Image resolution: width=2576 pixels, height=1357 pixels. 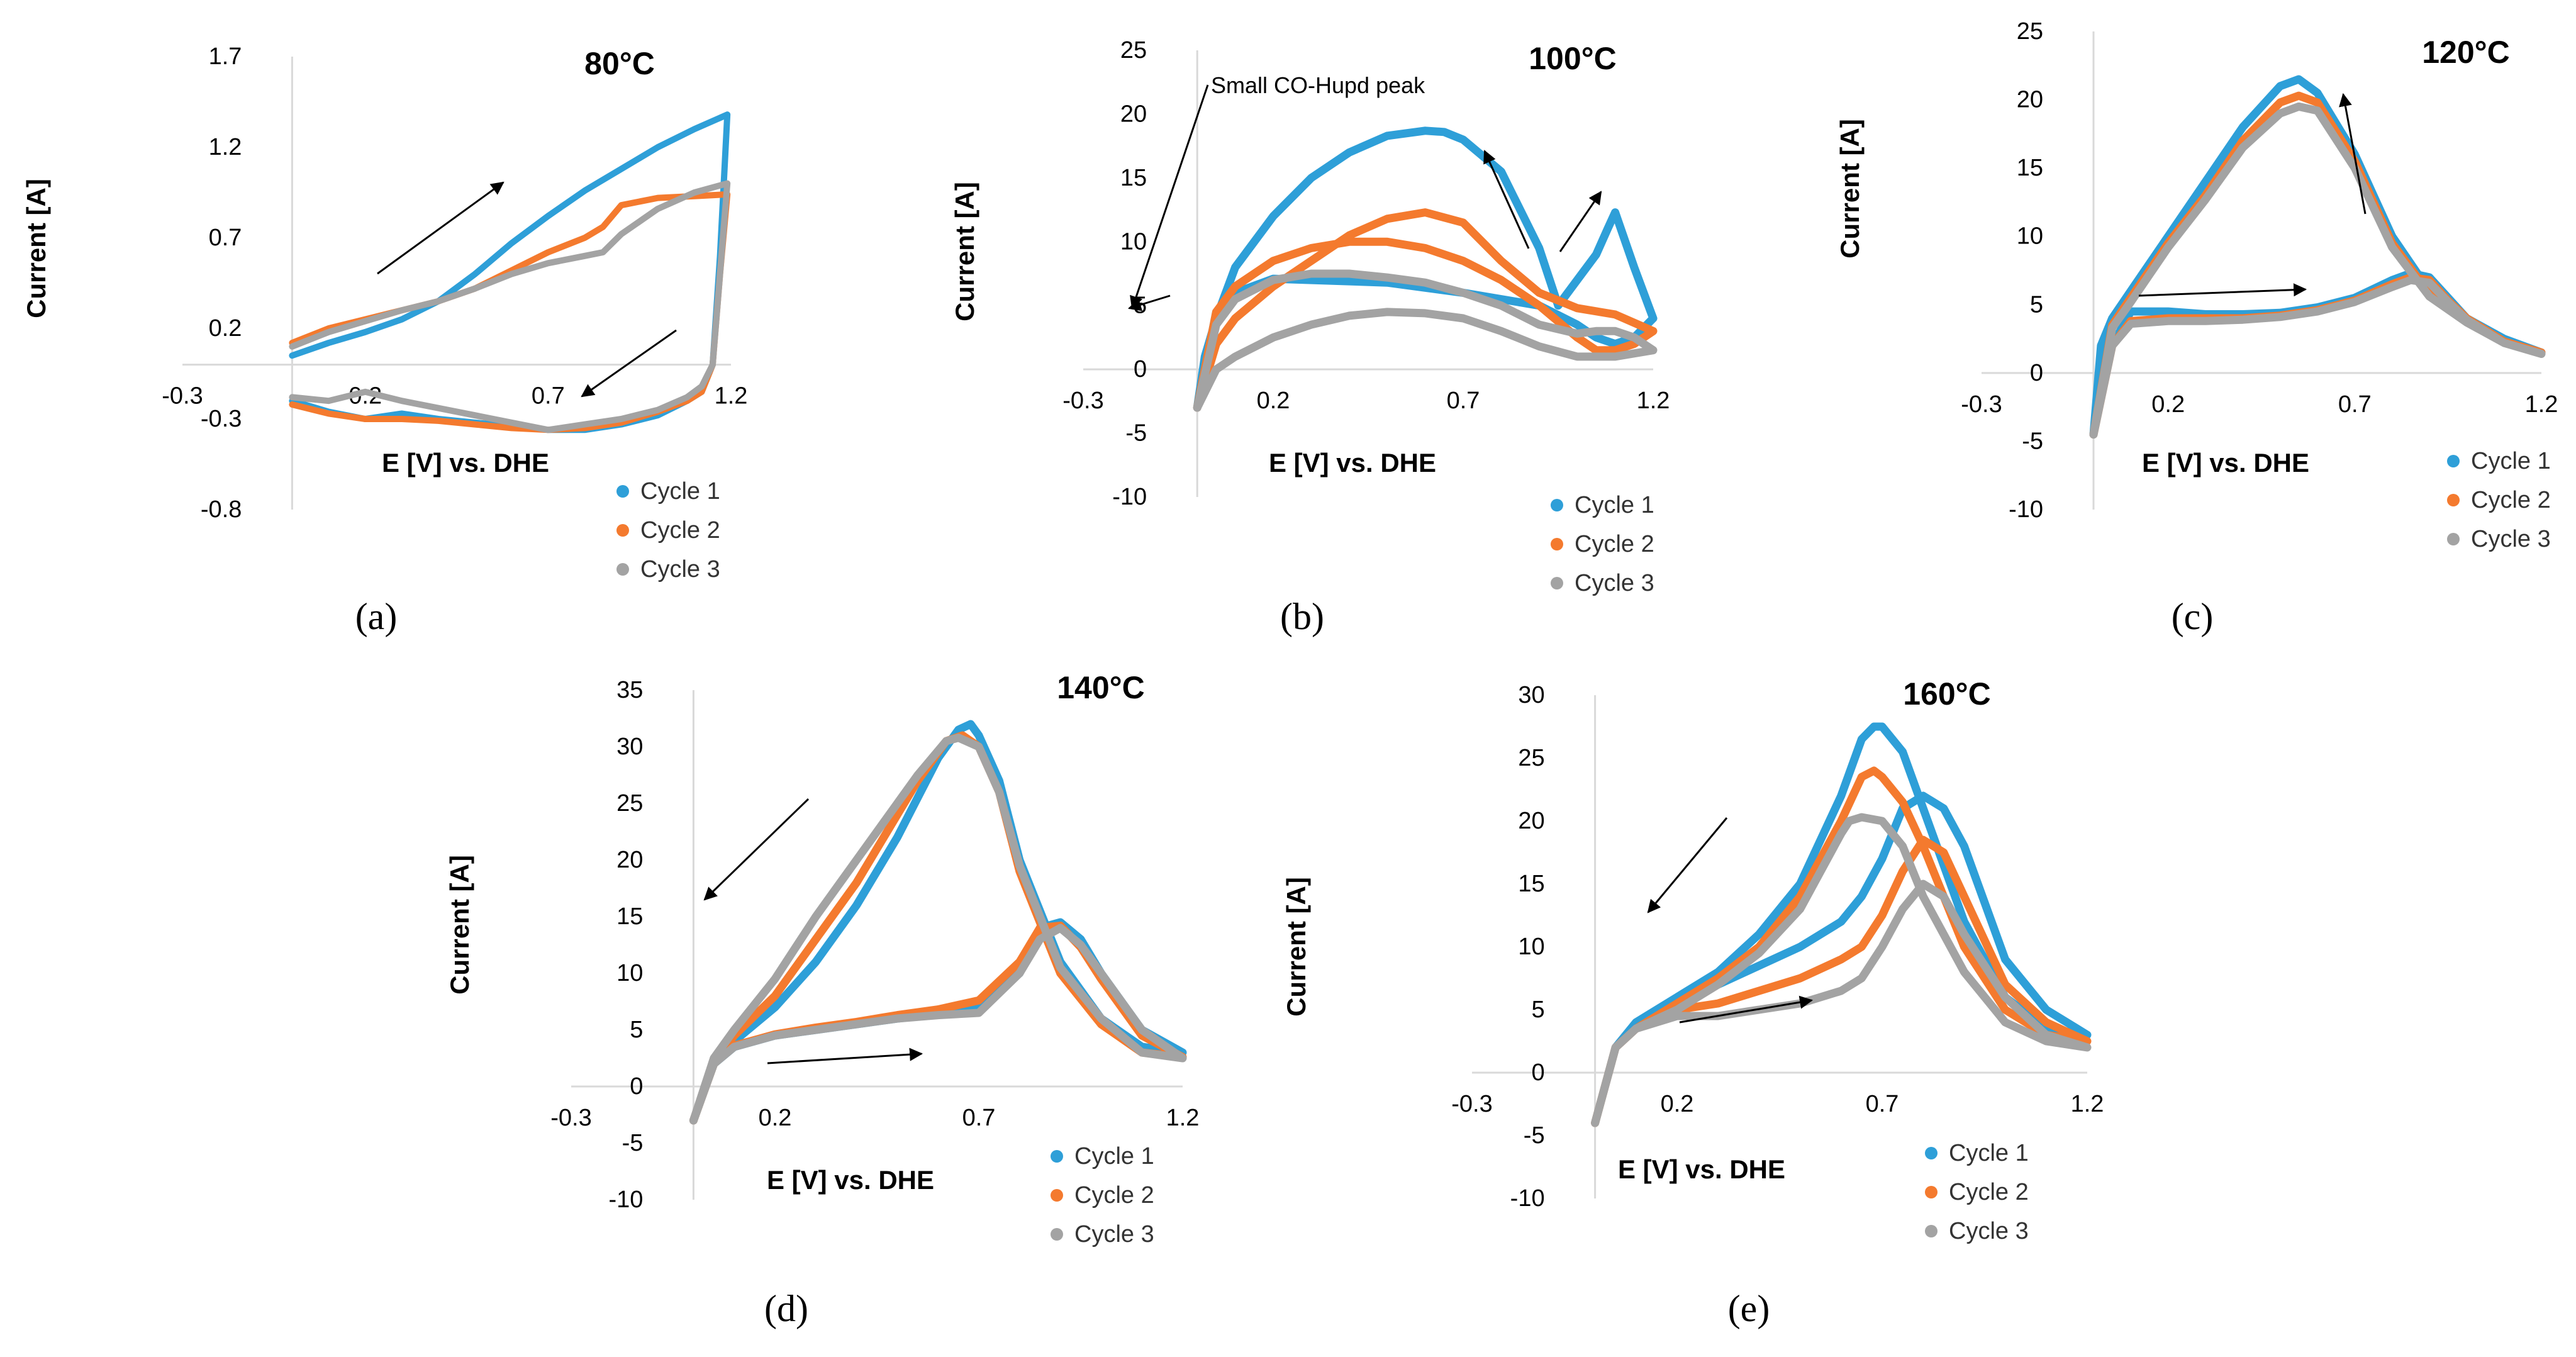 I want to click on panel-caption: (d), so click(x=786, y=1308).